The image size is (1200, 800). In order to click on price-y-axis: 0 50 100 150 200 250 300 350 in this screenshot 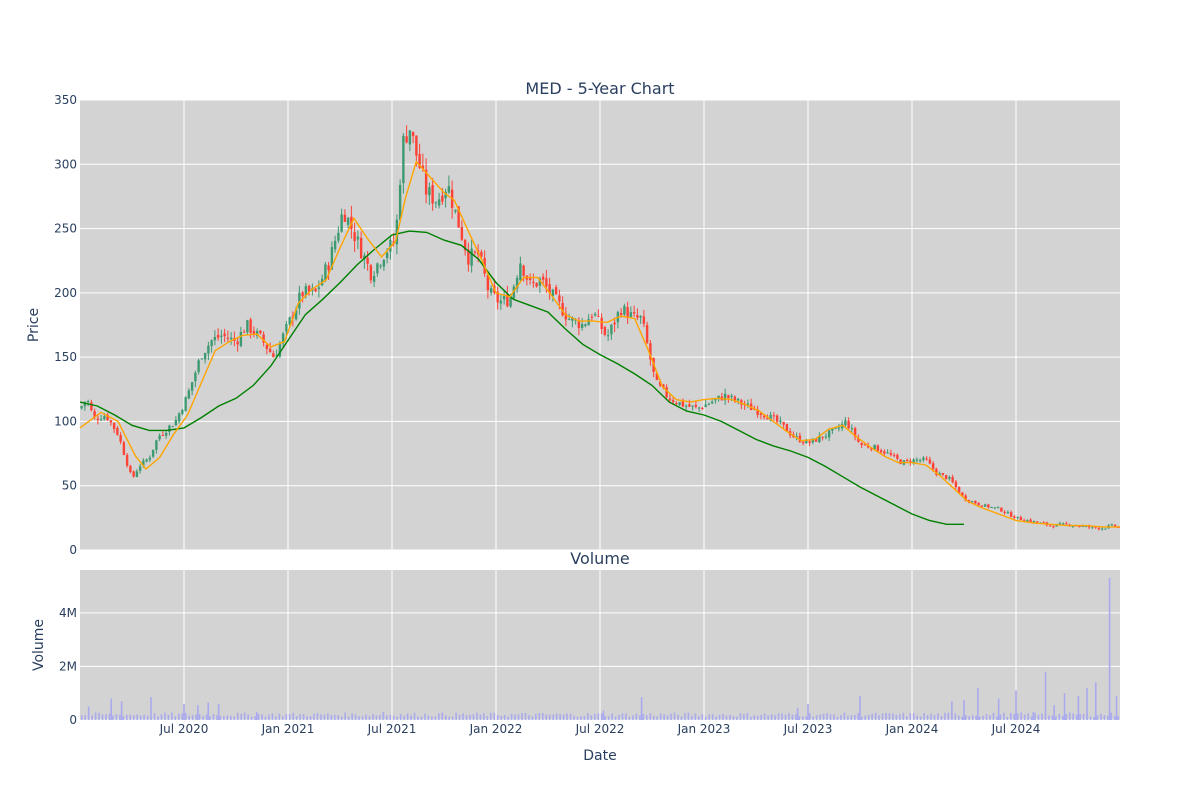, I will do `click(65, 325)`.